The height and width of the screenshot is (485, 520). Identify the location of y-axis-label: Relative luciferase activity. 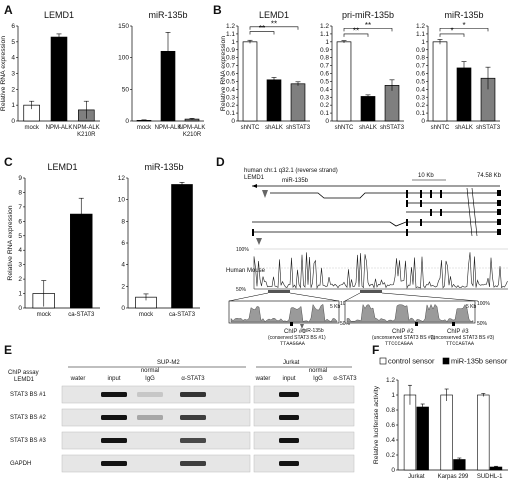
(376, 424).